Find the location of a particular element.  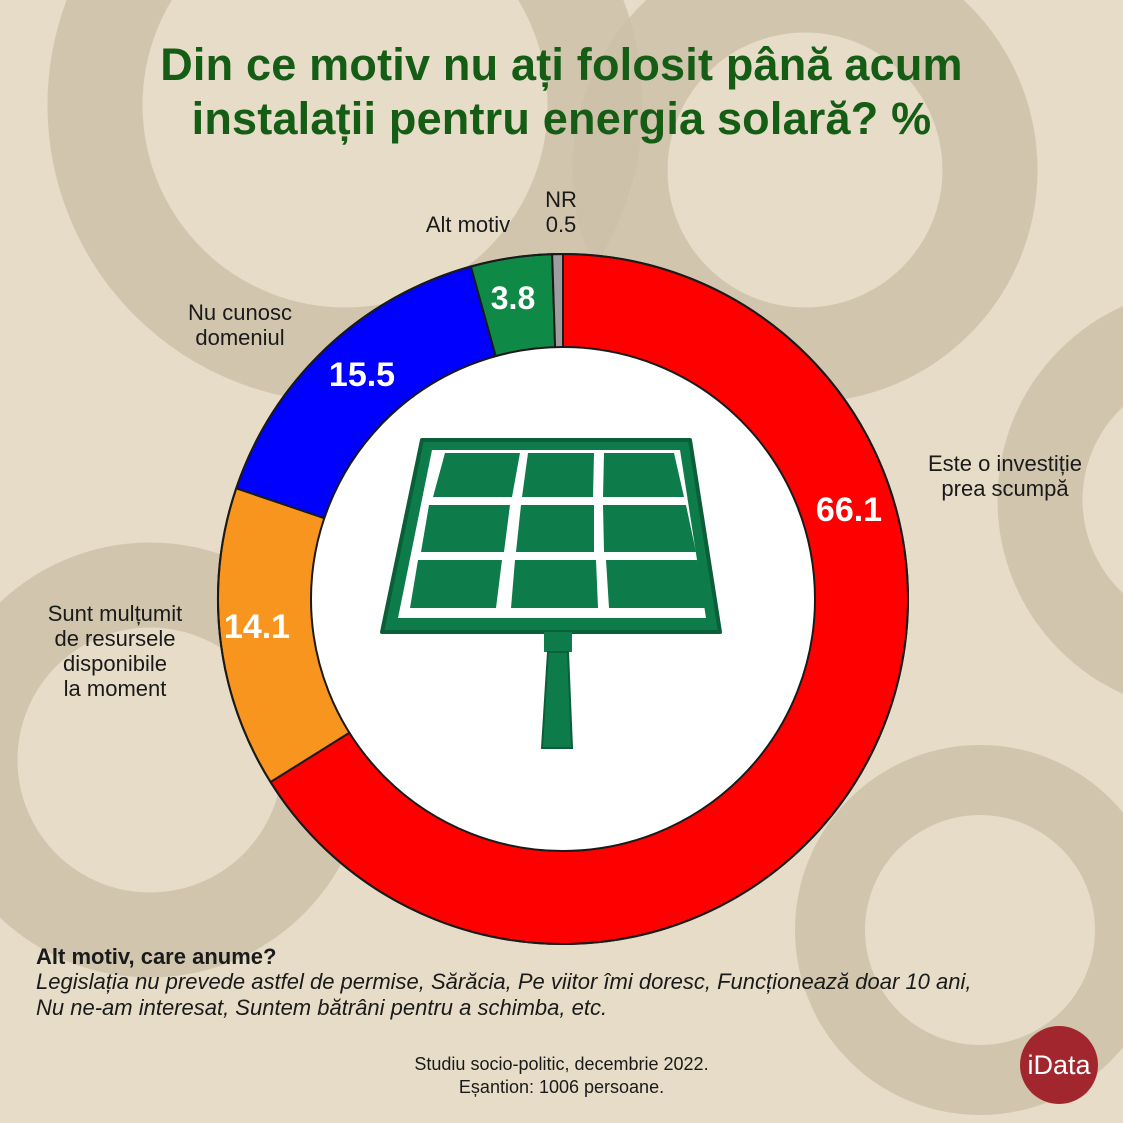

label-other-reason: Alt motiv is located at coordinates (468, 224).